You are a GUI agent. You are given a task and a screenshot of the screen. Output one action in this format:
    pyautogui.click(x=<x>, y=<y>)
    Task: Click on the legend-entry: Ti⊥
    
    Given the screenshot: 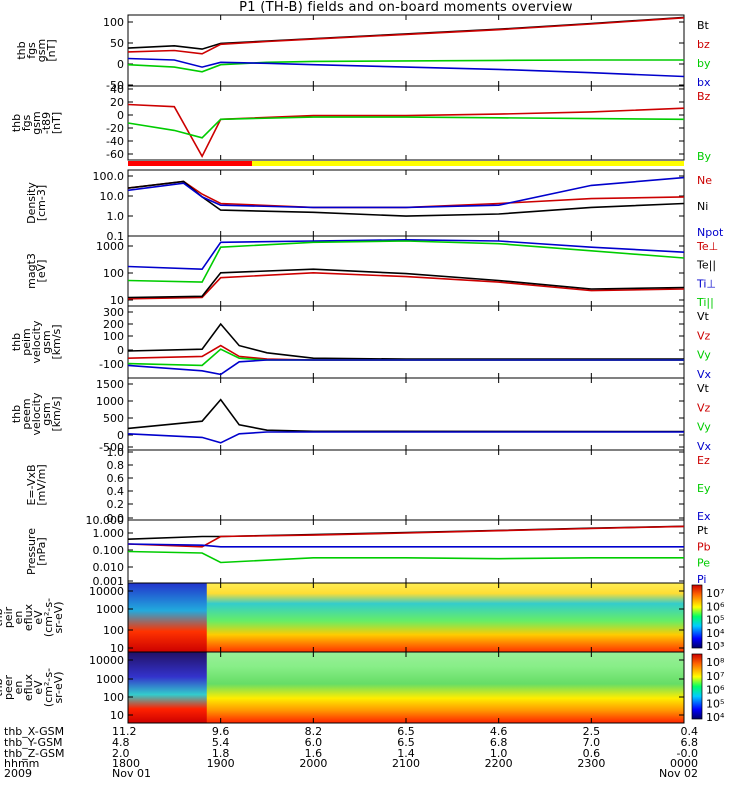 What is the action you would take?
    pyautogui.click(x=706, y=283)
    